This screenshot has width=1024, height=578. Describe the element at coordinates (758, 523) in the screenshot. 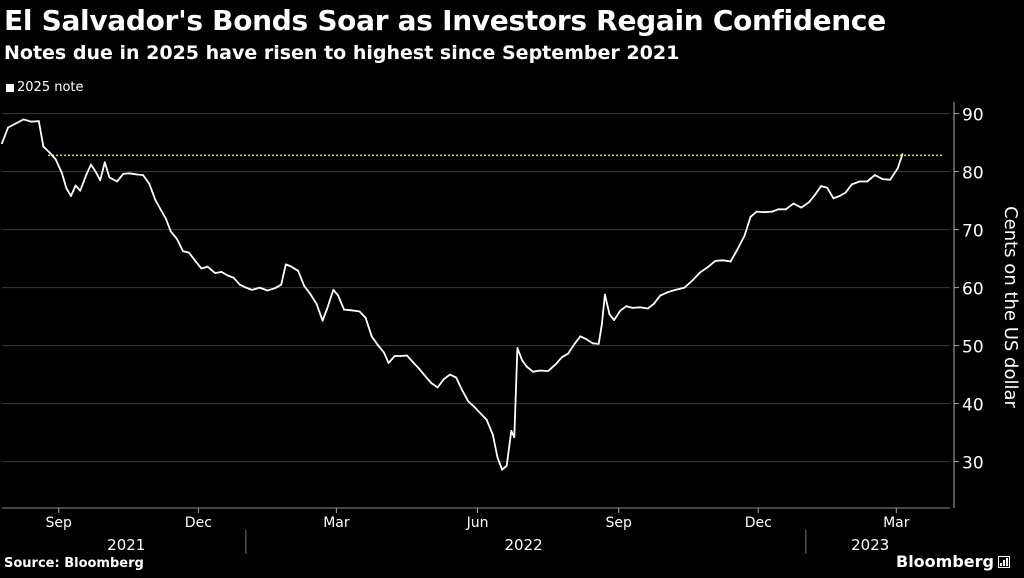

I see `x-tick-label: Dec` at that location.